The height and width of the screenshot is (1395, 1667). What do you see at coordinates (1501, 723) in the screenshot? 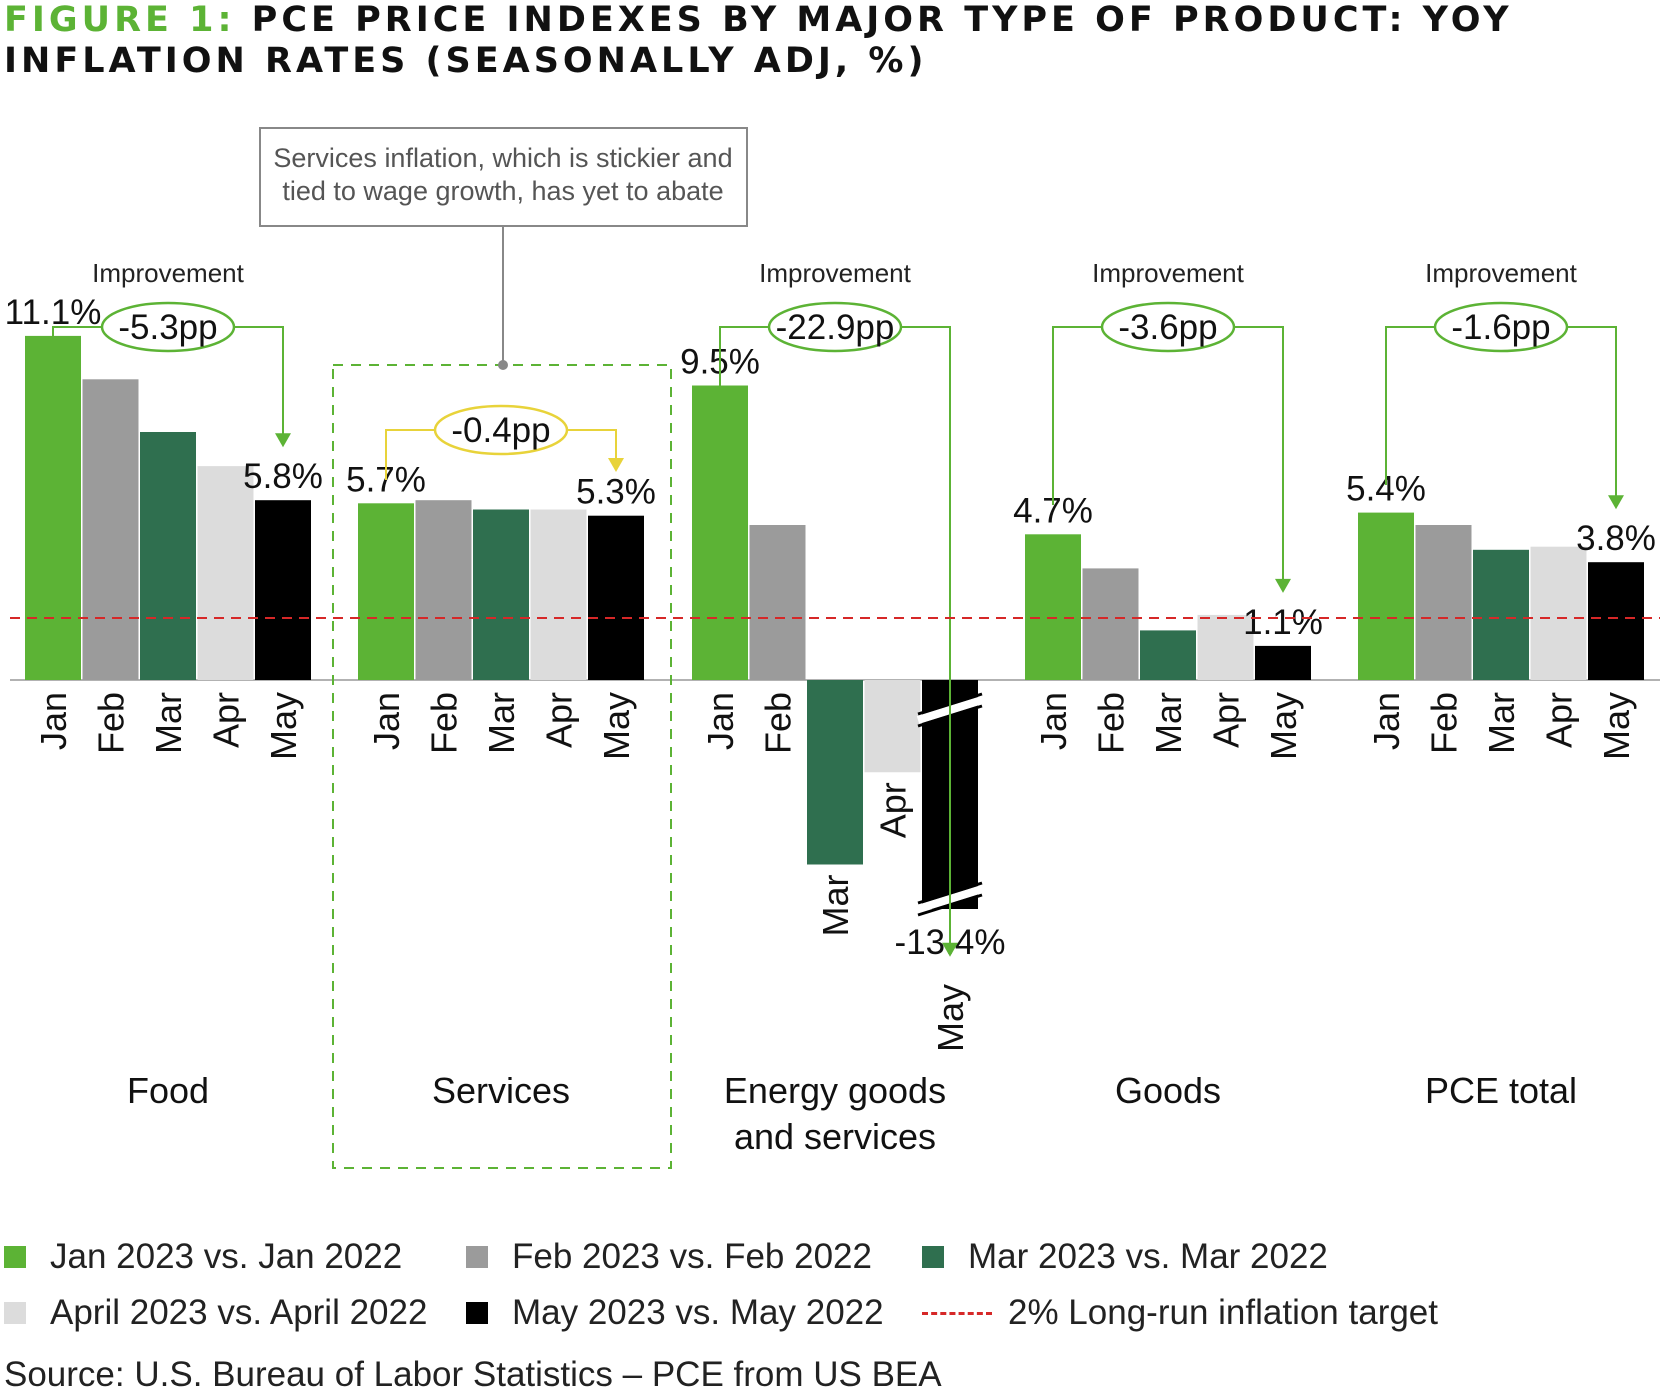
I see `tick-pce-total-mar: Mar` at bounding box center [1501, 723].